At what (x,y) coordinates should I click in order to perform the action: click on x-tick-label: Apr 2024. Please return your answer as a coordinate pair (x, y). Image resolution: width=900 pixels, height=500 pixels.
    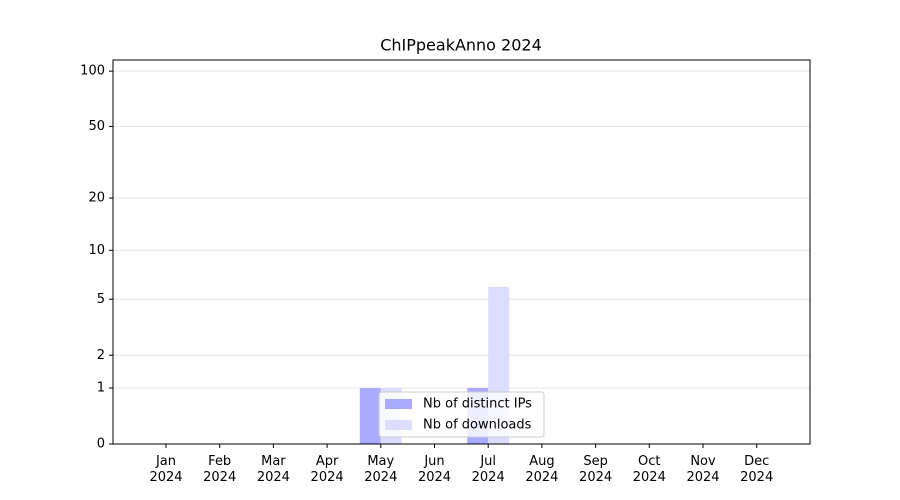
    Looking at the image, I should click on (327, 469).